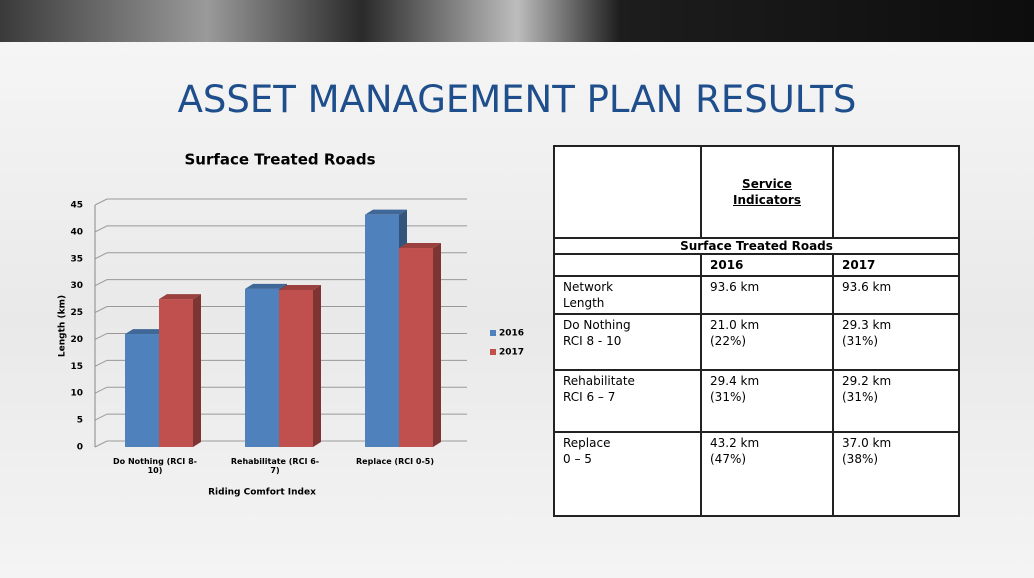 This screenshot has width=1034, height=578. Describe the element at coordinates (896, 265) in the screenshot. I see `year: 2017` at that location.